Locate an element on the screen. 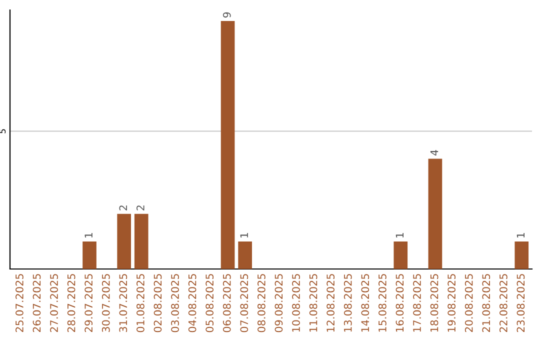 Image resolution: width=540 pixels, height=340 pixels. x-tick-label: 28.07.2025 is located at coordinates (71, 303).